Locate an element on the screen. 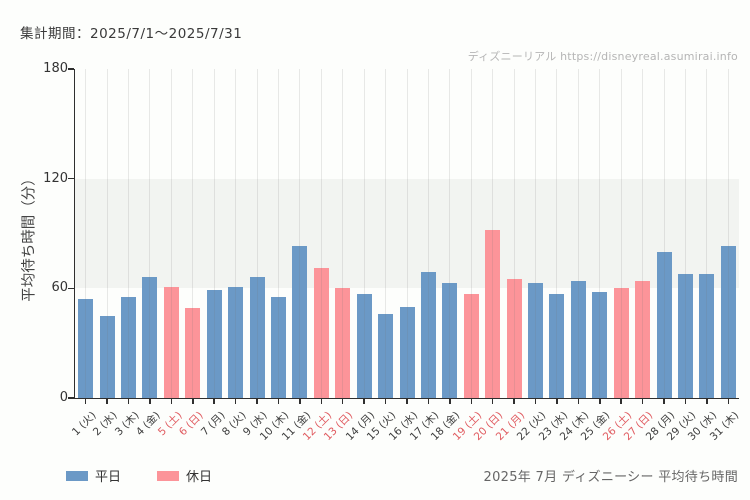 Image resolution: width=750 pixels, height=500 pixels. bar-day-16-weekday is located at coordinates (407, 352).